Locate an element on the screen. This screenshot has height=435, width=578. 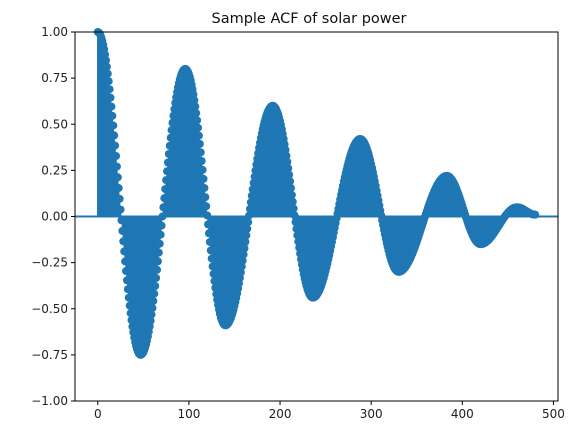
y-tick-label: −0.25 is located at coordinates (49, 263).